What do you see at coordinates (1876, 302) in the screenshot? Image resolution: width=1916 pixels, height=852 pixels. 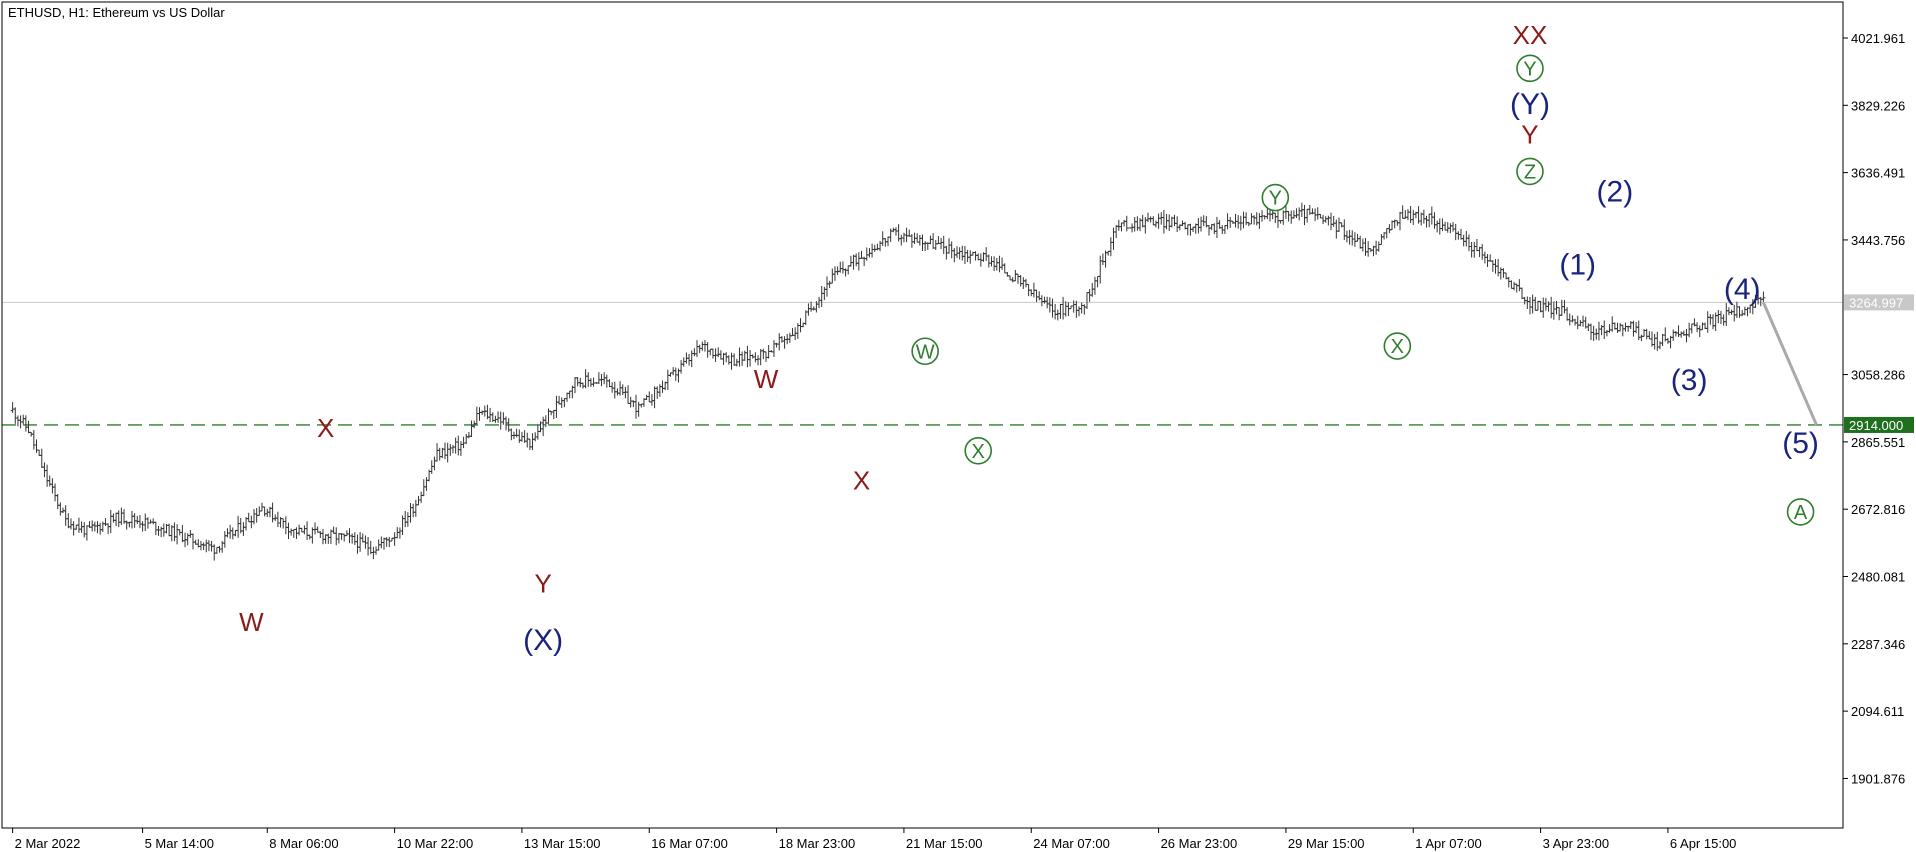 I see `current-price-tag: 3264.997` at bounding box center [1876, 302].